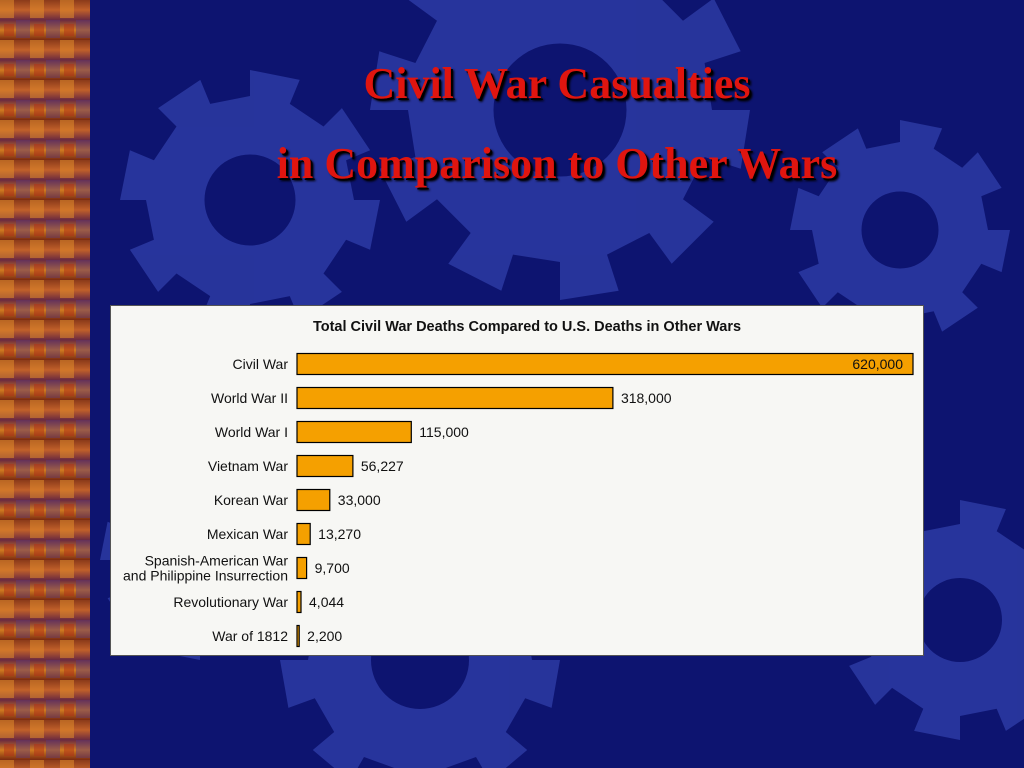  Describe the element at coordinates (230, 602) in the screenshot. I see `category-label: Revolutionary War` at that location.